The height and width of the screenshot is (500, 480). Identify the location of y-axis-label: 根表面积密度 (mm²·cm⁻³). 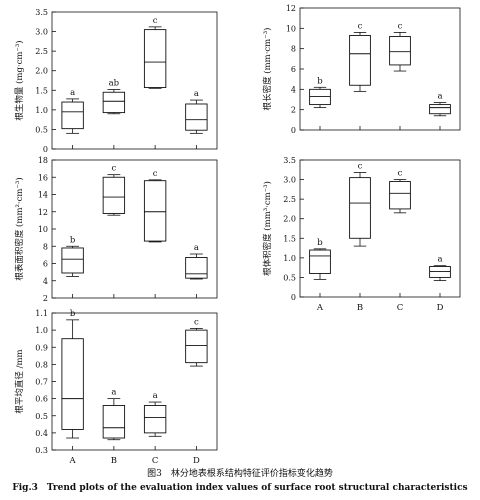
(19, 228).